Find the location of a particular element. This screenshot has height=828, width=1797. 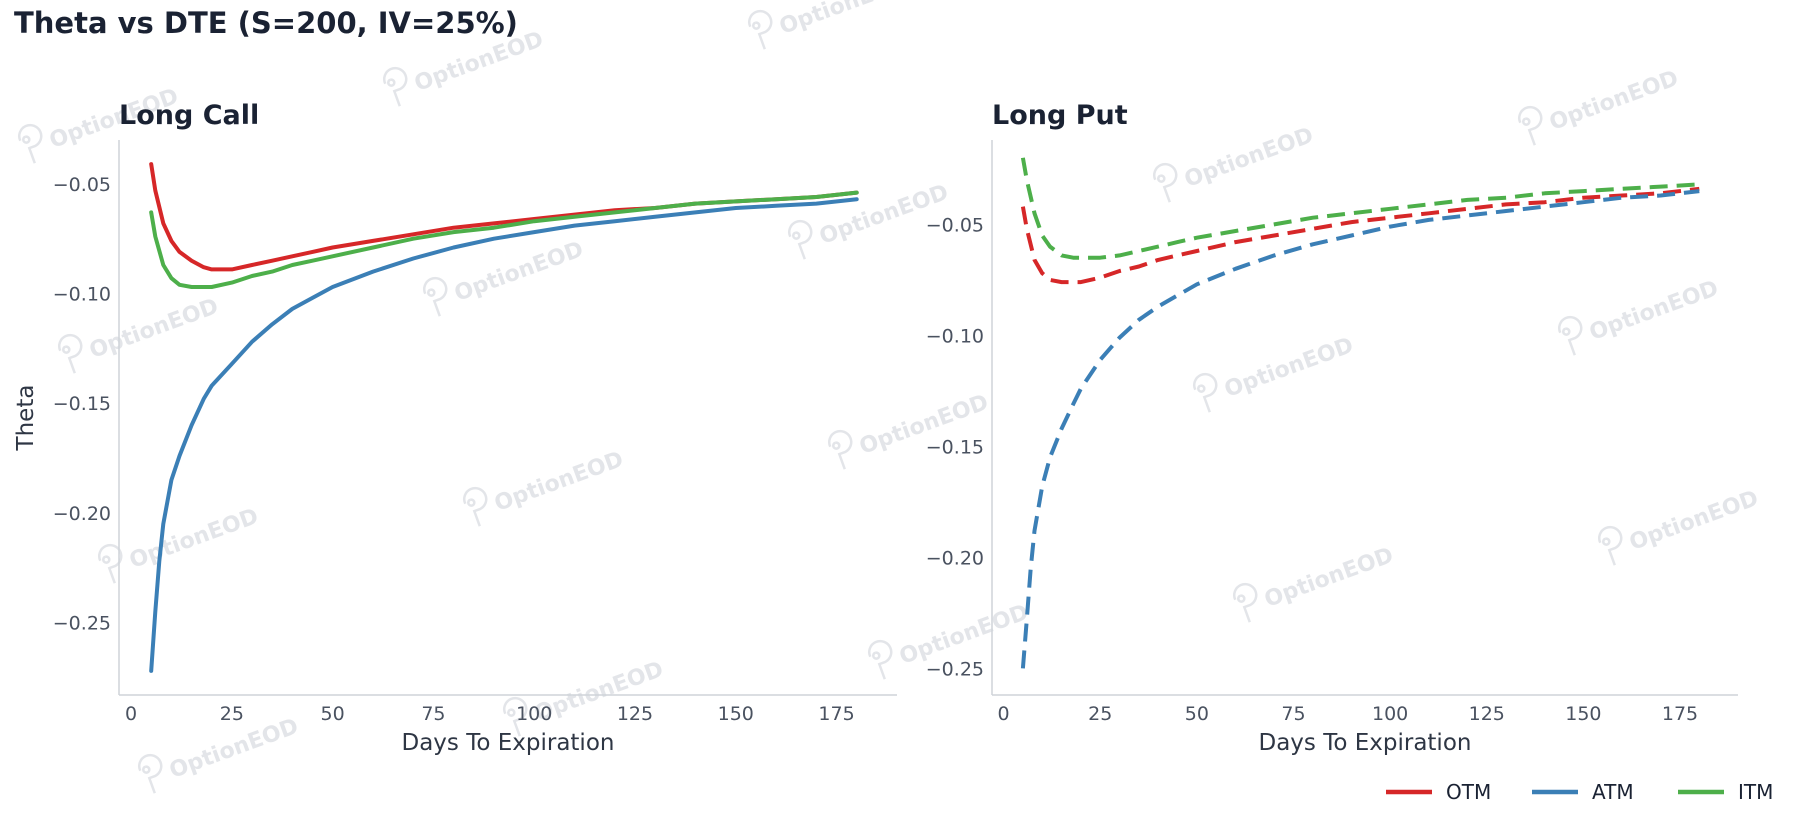

long-put-series-itm-line is located at coordinates (1360, 208).